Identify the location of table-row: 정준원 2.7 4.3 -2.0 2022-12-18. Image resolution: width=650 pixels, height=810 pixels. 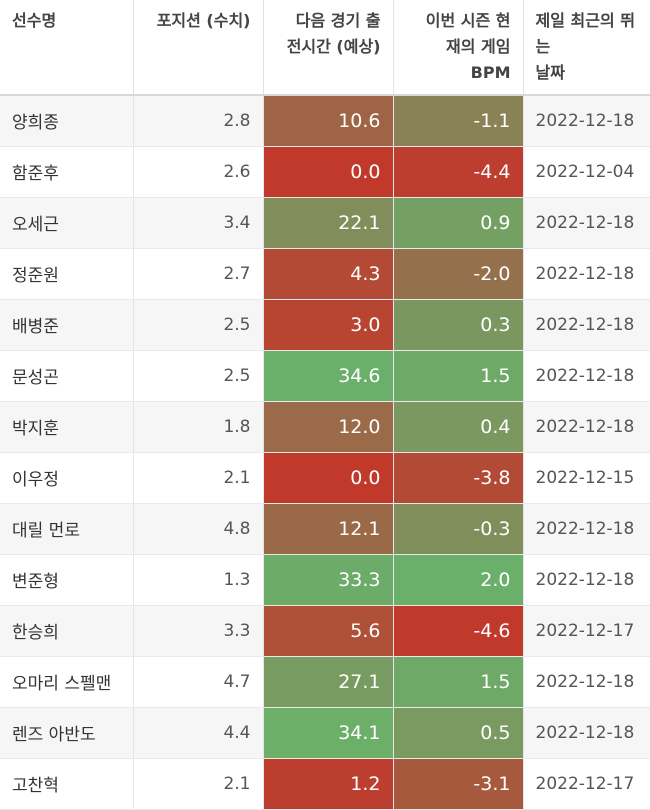
(325, 274).